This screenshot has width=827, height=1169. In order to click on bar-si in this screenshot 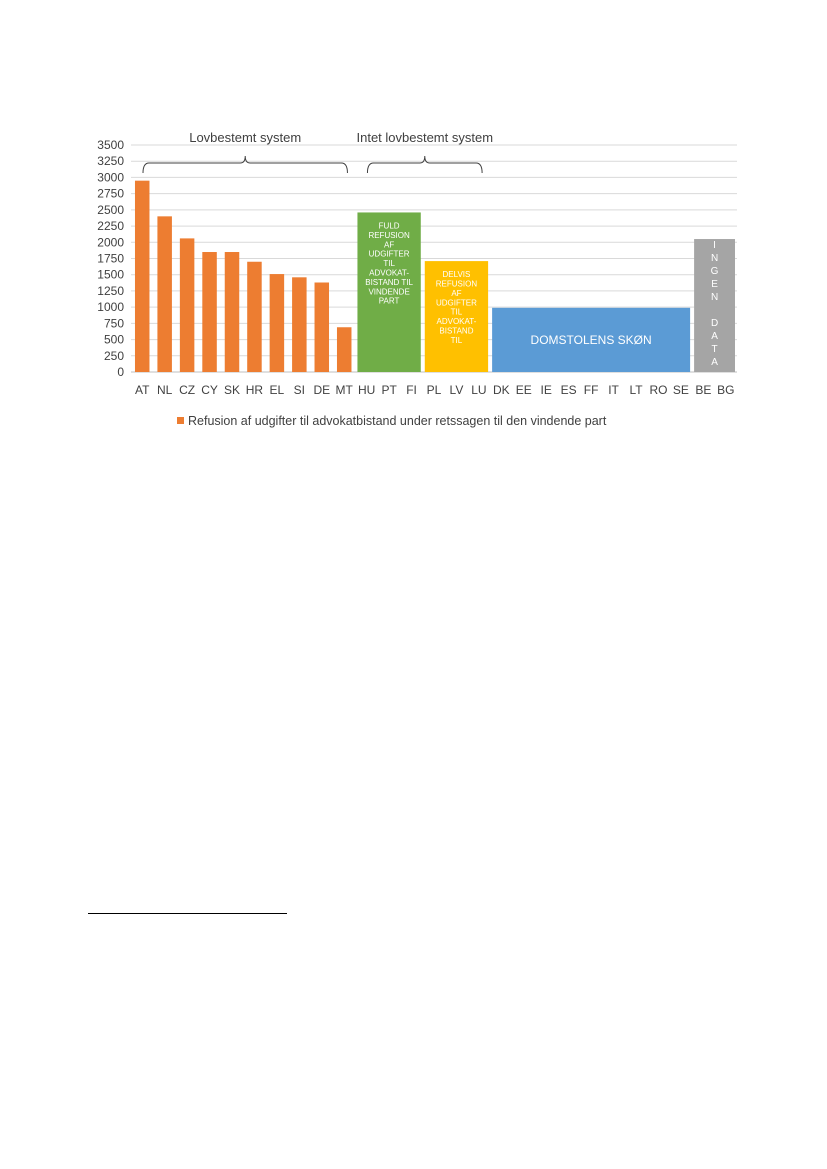, I will do `click(299, 324)`.